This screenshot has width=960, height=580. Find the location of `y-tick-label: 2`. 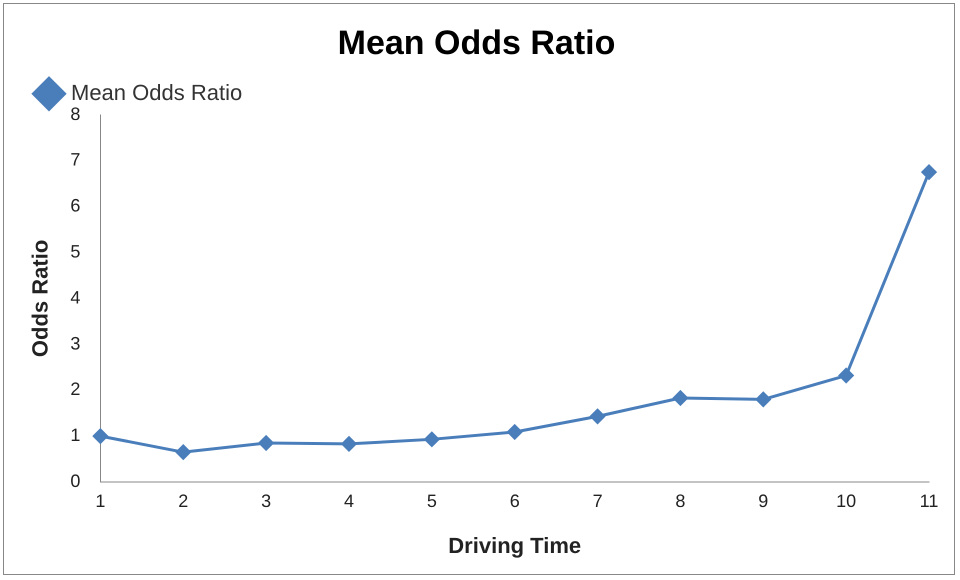

y-tick-label: 2 is located at coordinates (75, 389).